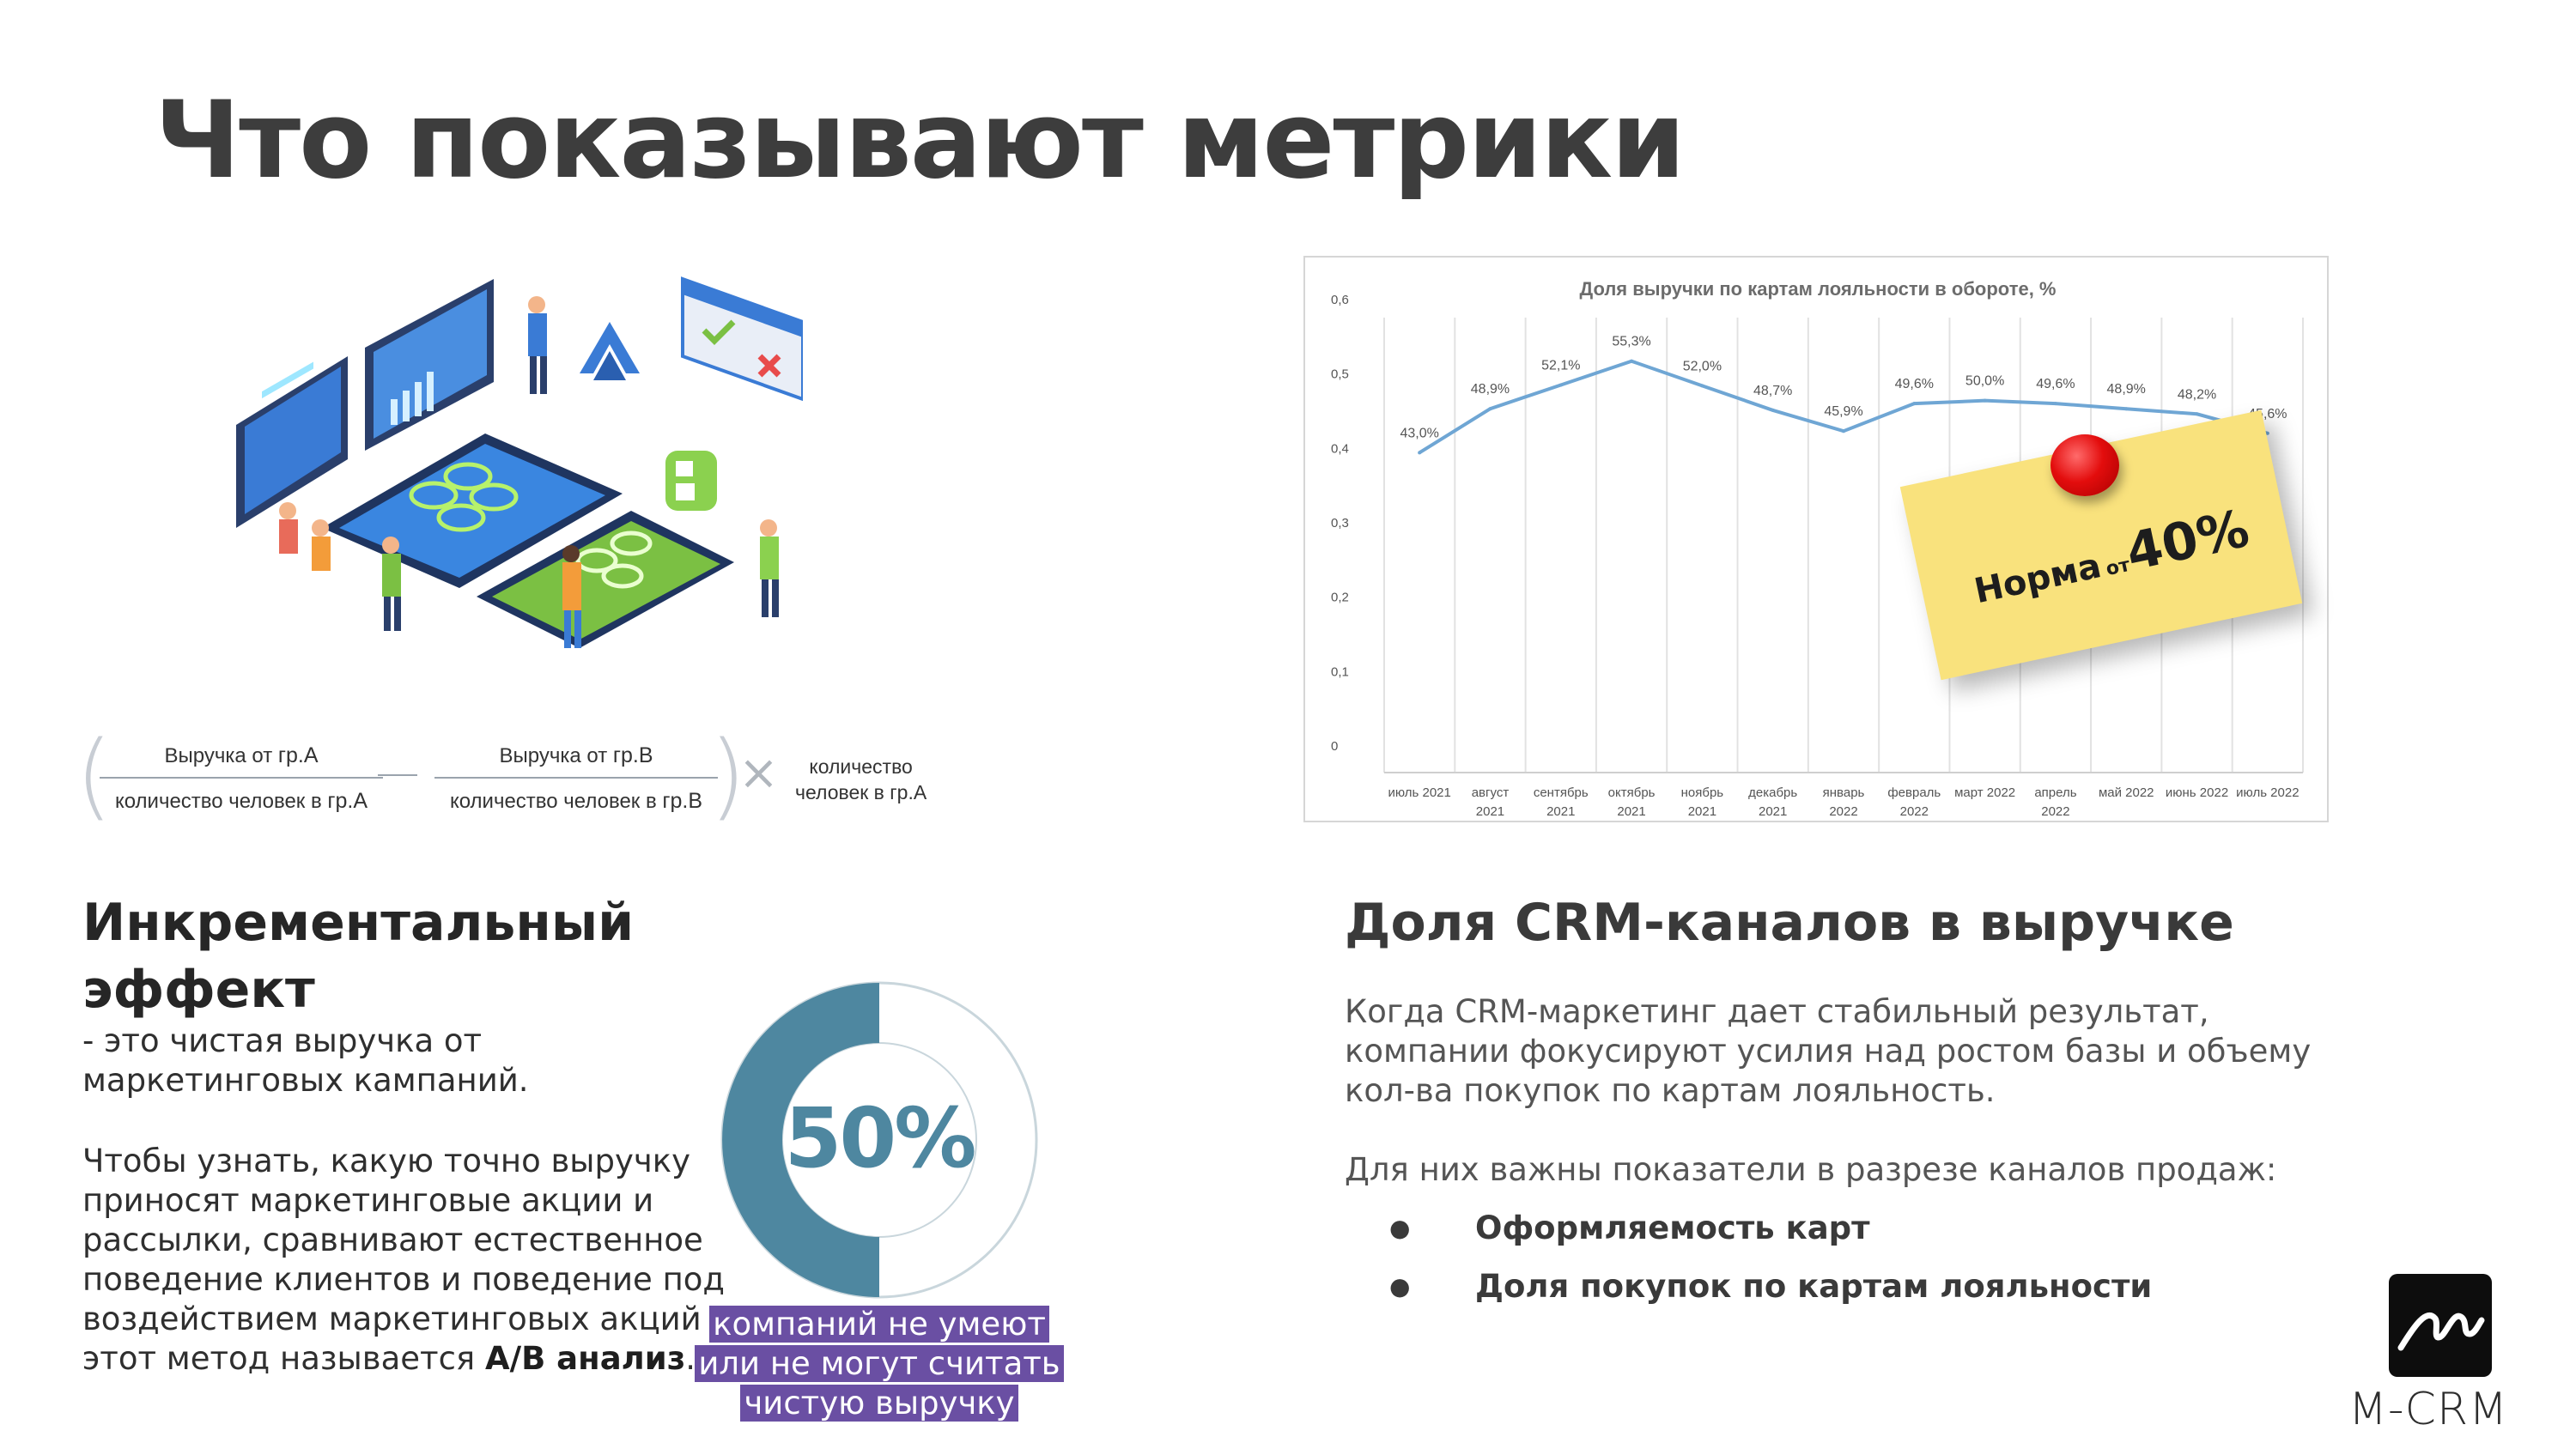 The height and width of the screenshot is (1449, 2576). What do you see at coordinates (1984, 792) in the screenshot?
I see `x-tick-label: март 2022` at bounding box center [1984, 792].